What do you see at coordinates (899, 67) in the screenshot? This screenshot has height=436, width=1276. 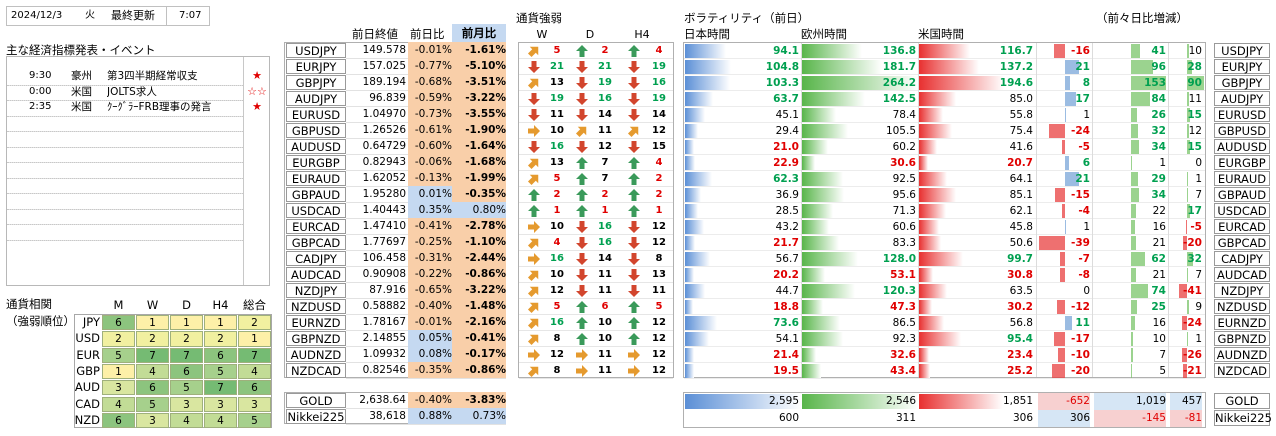 I see `vol-value-eu: 181.7` at bounding box center [899, 67].